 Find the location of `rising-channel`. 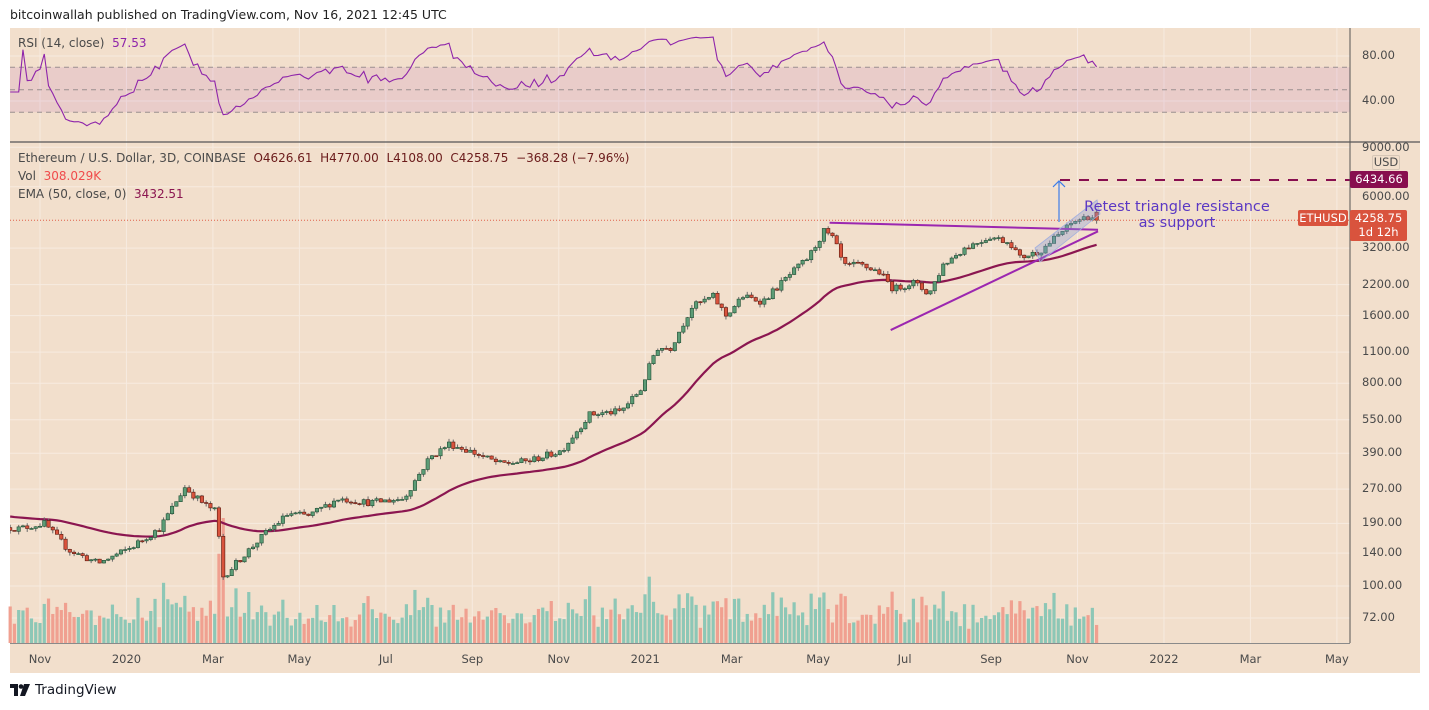

rising-channel is located at coordinates (1067, 231).